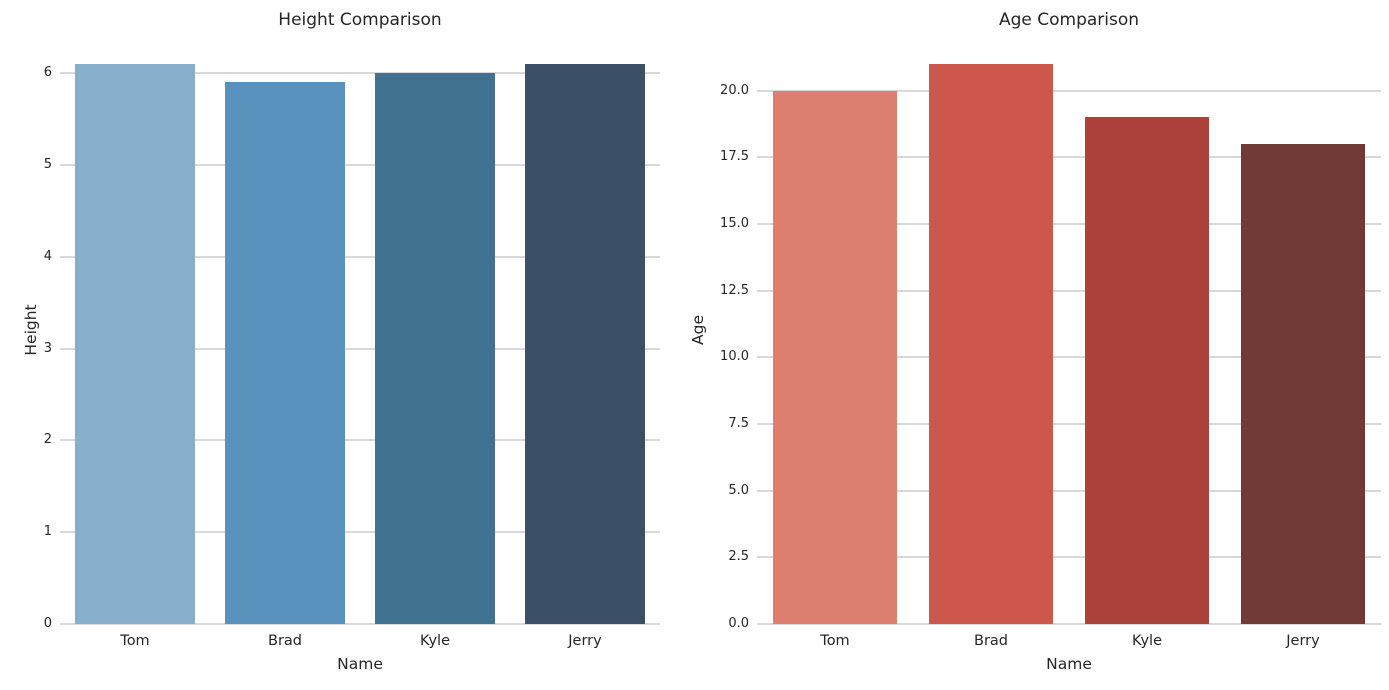 This screenshot has height=690, width=1389. I want to click on y-tick-label: 10.0, so click(734, 357).